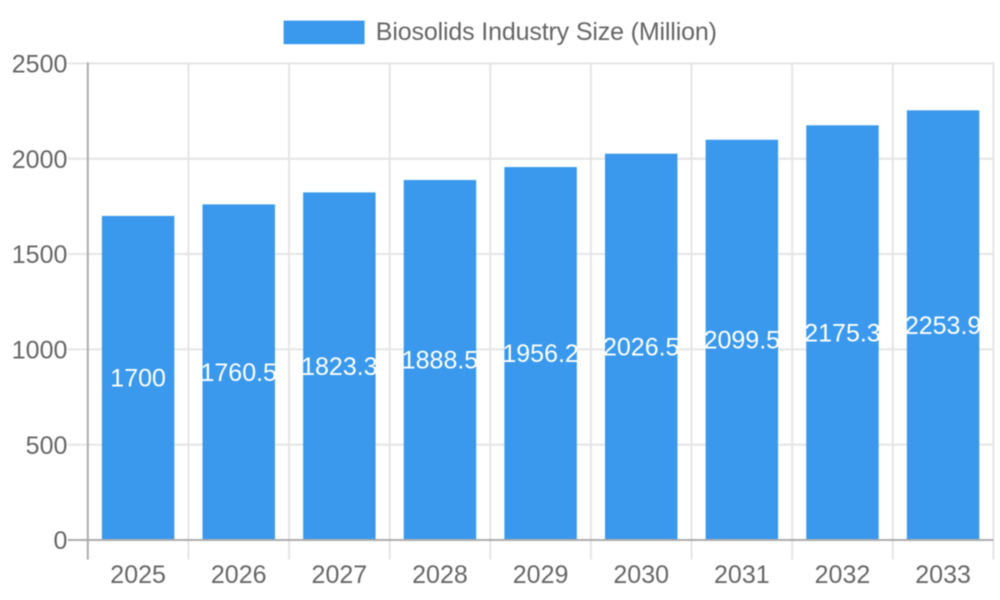 This screenshot has height=600, width=1000. I want to click on svg-text: 2026.5, so click(641, 347).